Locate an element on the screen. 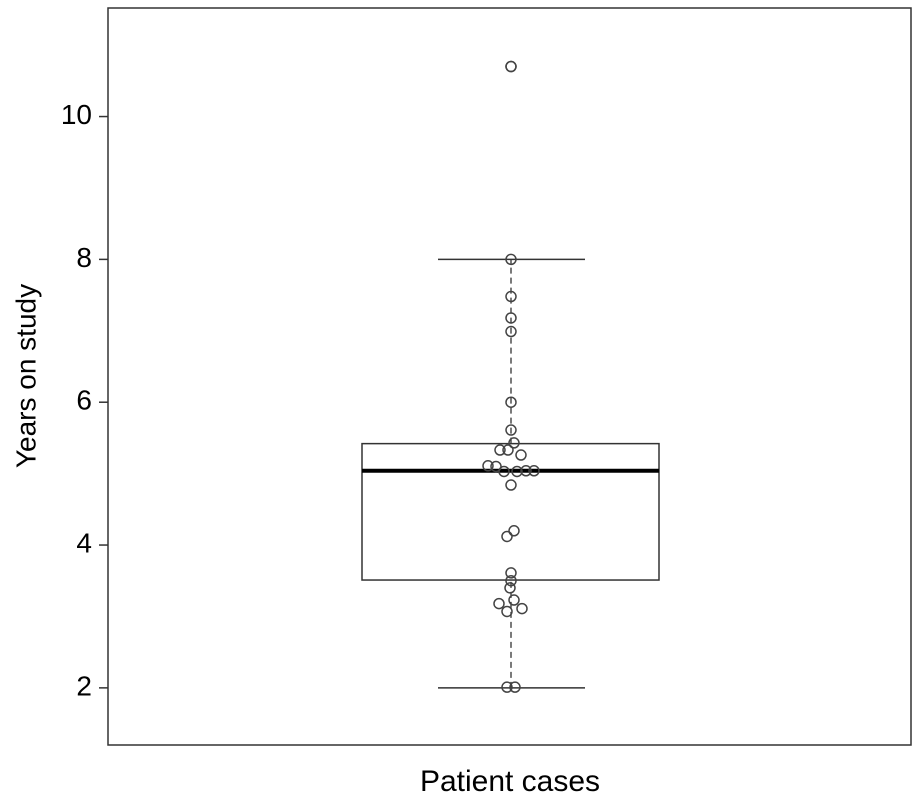 The height and width of the screenshot is (804, 916). y-tick-label: 10 is located at coordinates (76, 114).